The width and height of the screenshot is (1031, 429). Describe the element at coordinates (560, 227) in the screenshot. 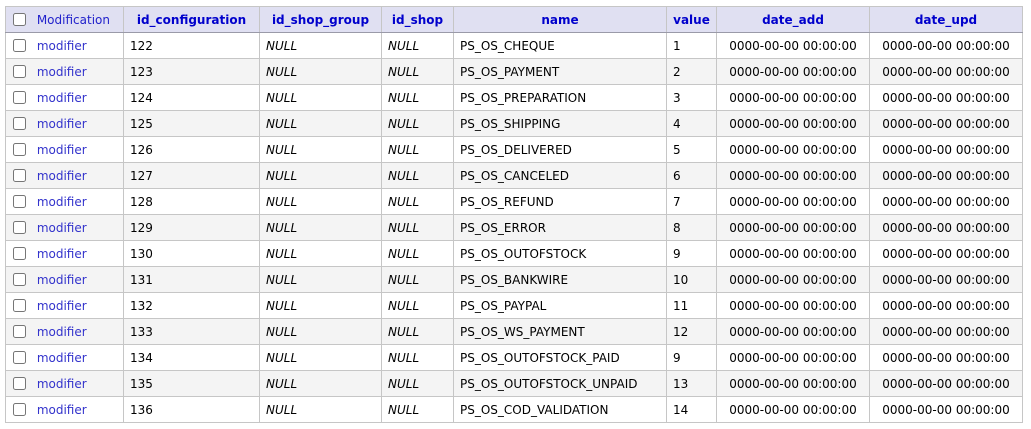

I see `cell-name: PS_OS_ERROR` at that location.